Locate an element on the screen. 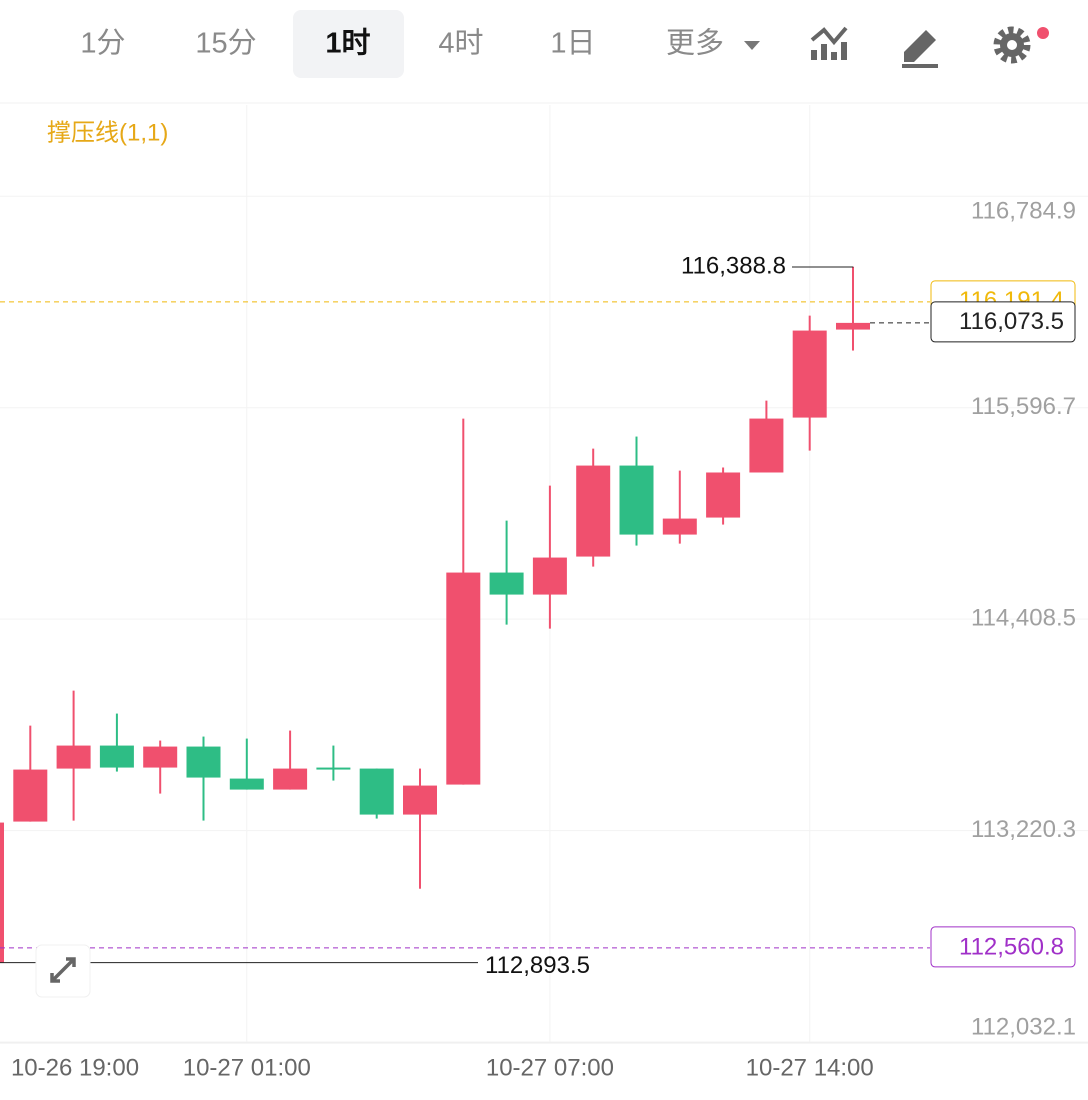  price-tag-label: 112,560.8 is located at coordinates (1011, 946).